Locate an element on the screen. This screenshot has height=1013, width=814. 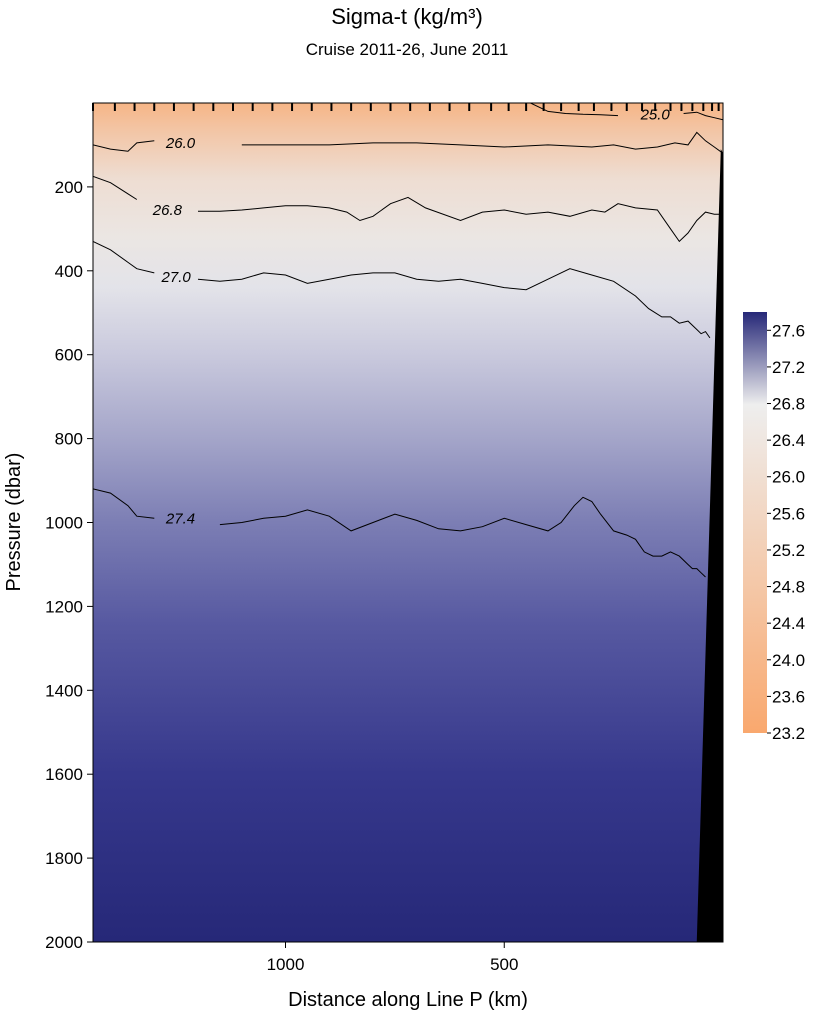
x-tick-label: 1000 is located at coordinates (286, 964).